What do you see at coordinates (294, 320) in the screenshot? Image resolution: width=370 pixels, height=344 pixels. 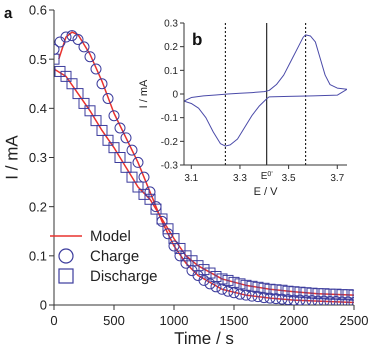 I see `x-tick-label: 2000` at bounding box center [294, 320].